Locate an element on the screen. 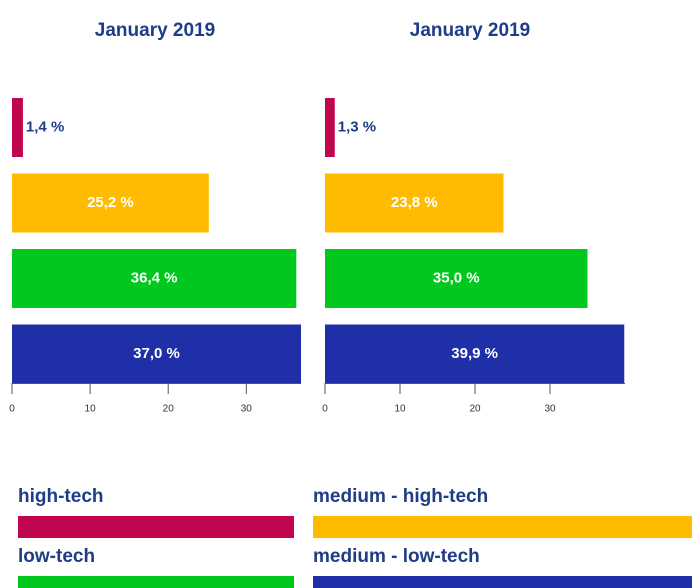  value-label: 35,0 % is located at coordinates (456, 277).